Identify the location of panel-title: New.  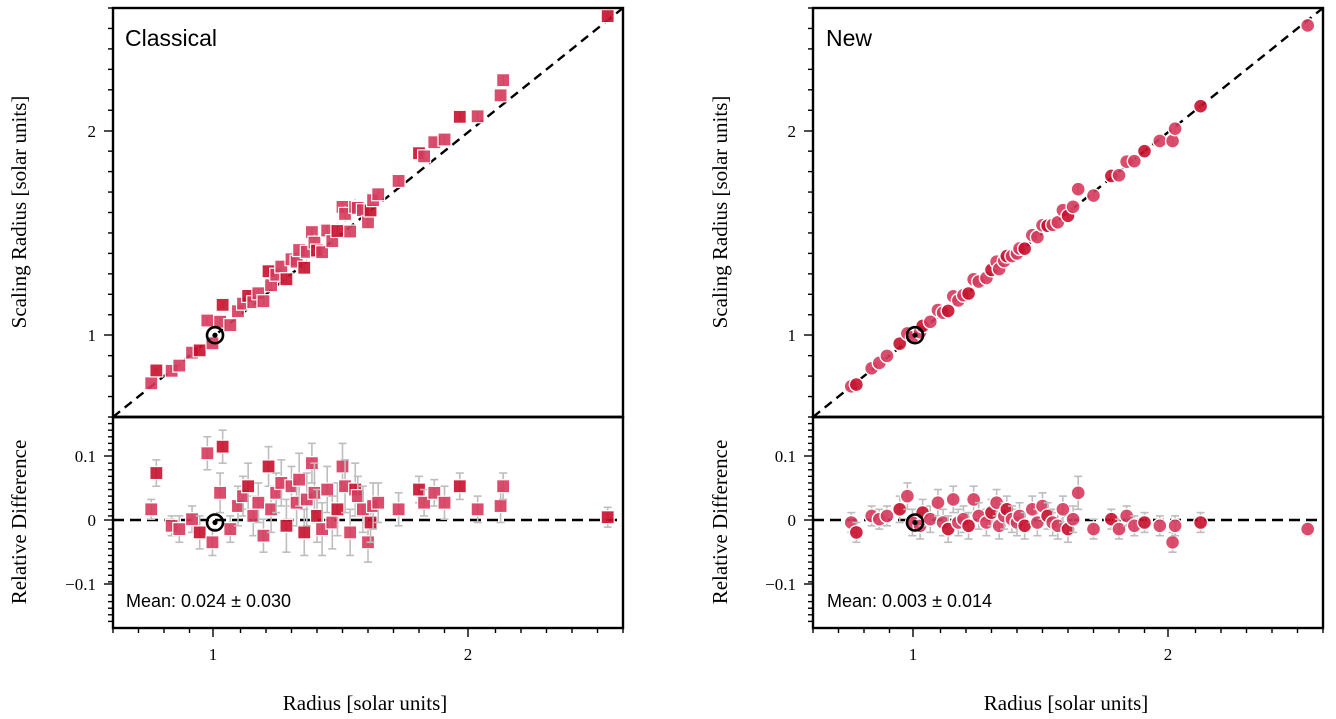
(849, 38).